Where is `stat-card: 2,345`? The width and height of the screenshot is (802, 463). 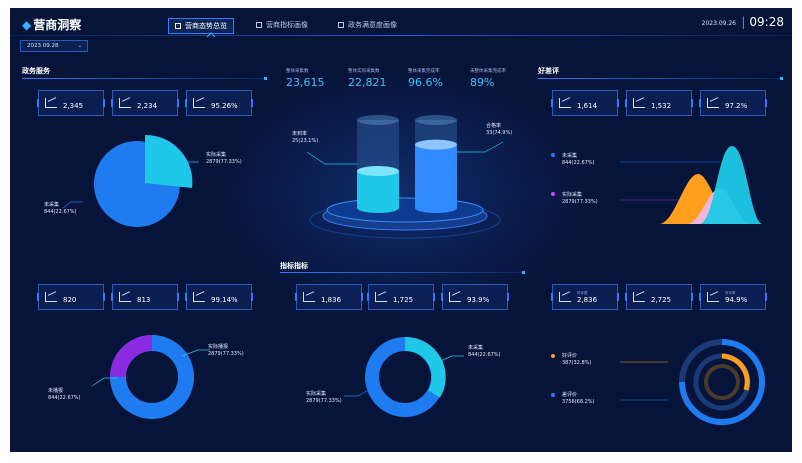
stat-card: 2,345 is located at coordinates (71, 103).